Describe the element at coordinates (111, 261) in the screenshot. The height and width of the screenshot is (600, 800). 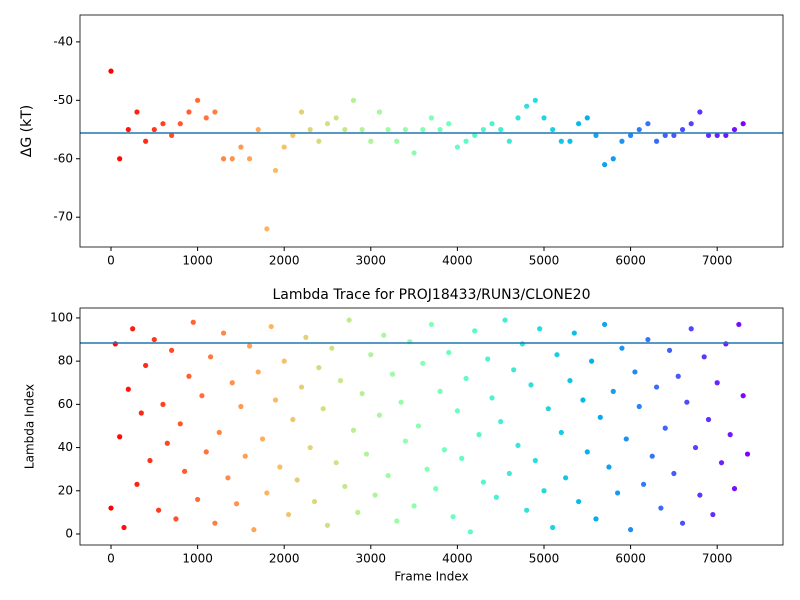
I see `x-tick-label: 0` at that location.